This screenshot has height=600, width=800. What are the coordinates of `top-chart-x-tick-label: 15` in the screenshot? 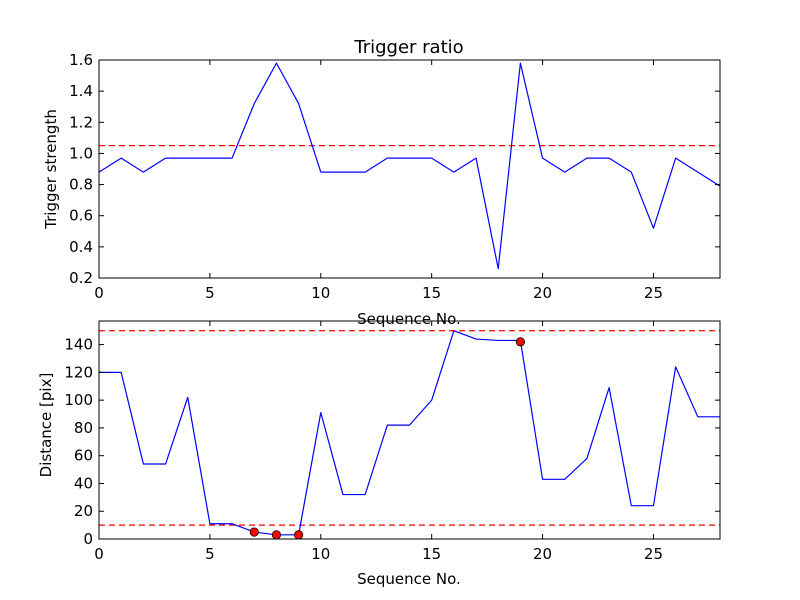 It's located at (431, 293).